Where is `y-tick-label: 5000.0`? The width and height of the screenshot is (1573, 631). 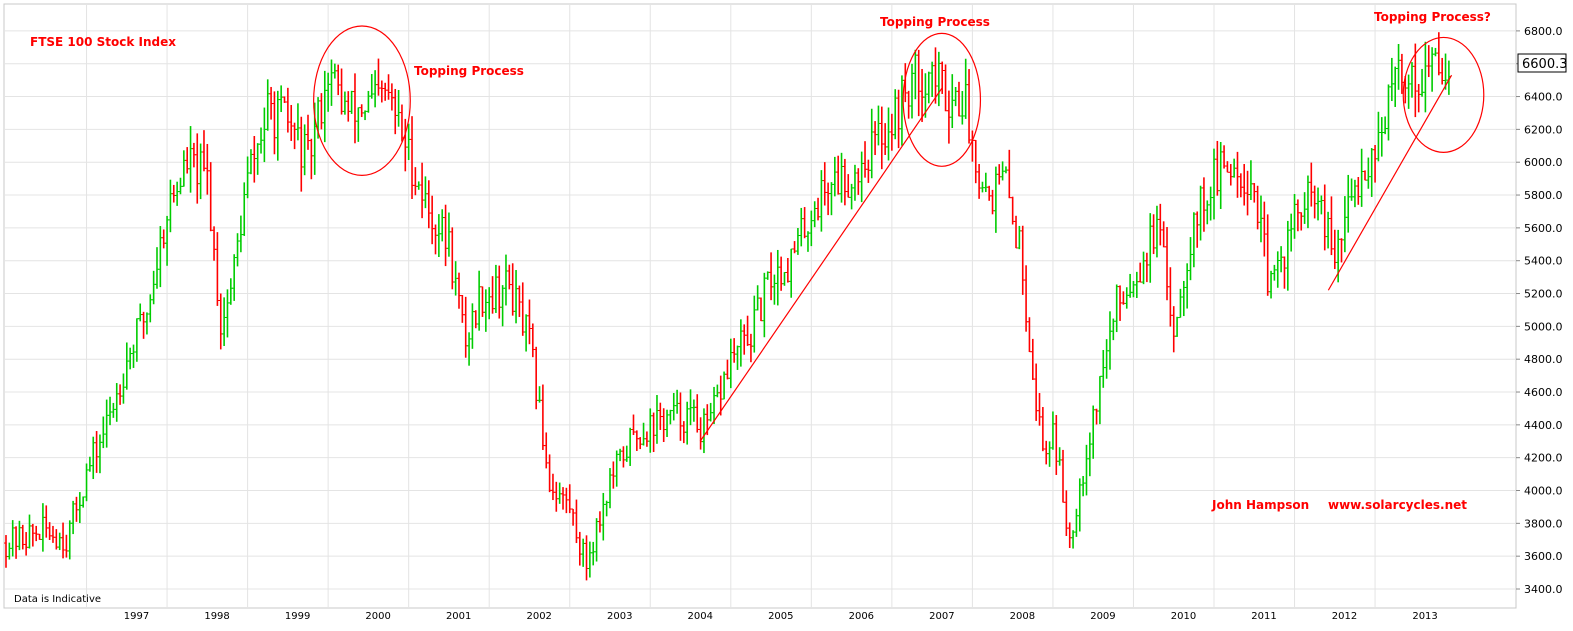
y-tick-label: 5000.0 is located at coordinates (1543, 326).